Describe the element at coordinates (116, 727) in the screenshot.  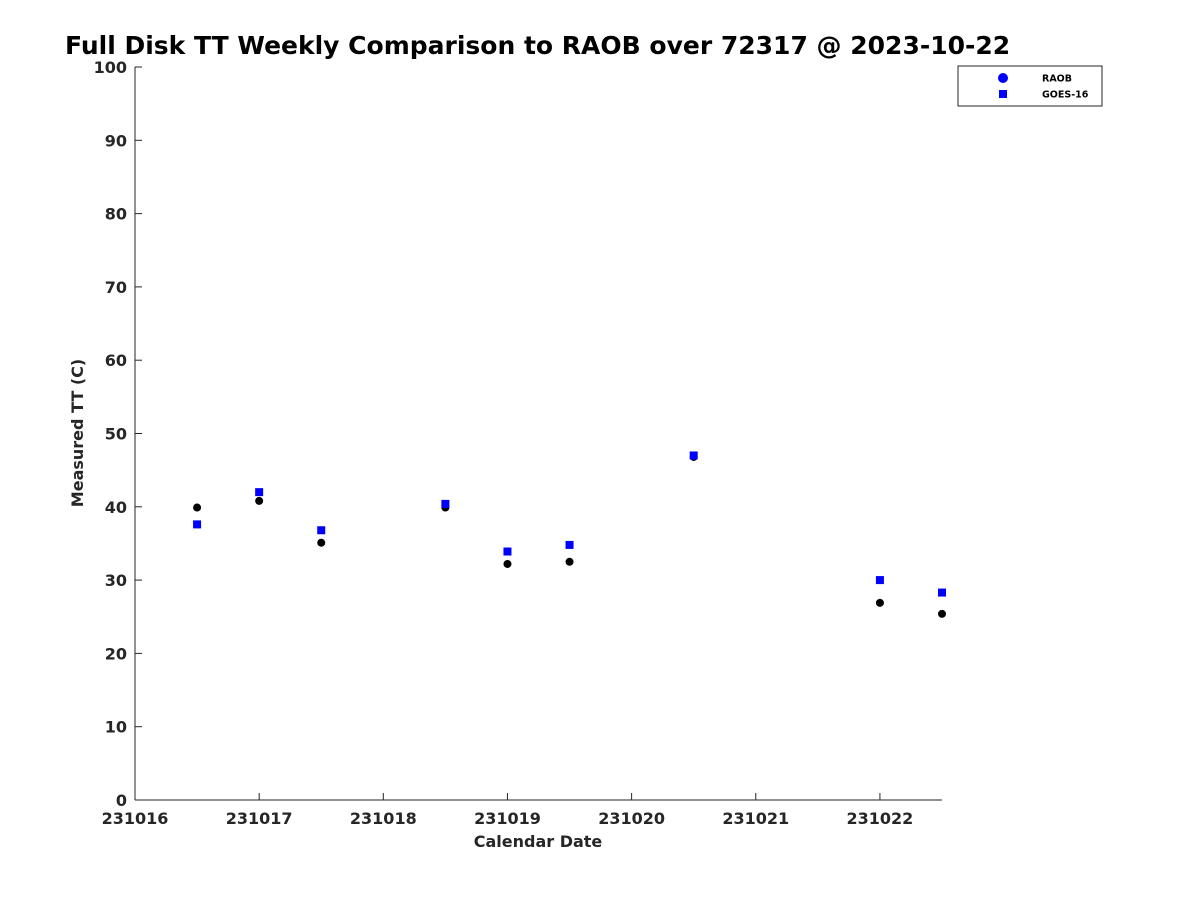
I see `y-tick-label: 10` at that location.